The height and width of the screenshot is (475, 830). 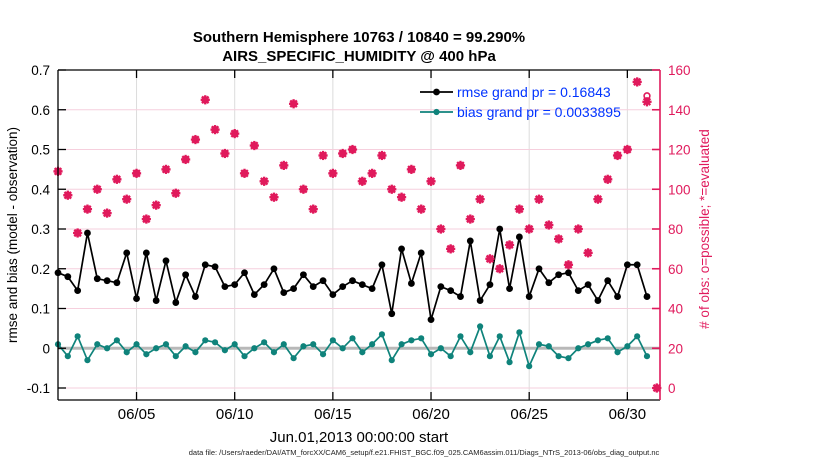 What do you see at coordinates (672, 388) in the screenshot?
I see `y-tick-label-right: 0` at bounding box center [672, 388].